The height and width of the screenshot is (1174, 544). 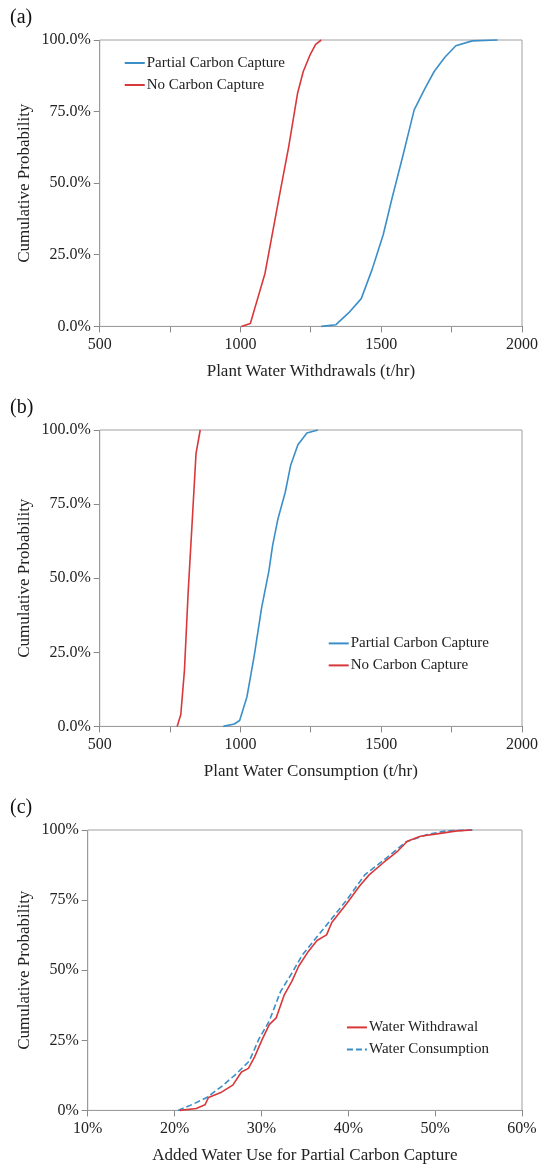 What do you see at coordinates (310, 771) in the screenshot?
I see `x-axis-title: Plant Water Consumption (t/hr)` at bounding box center [310, 771].